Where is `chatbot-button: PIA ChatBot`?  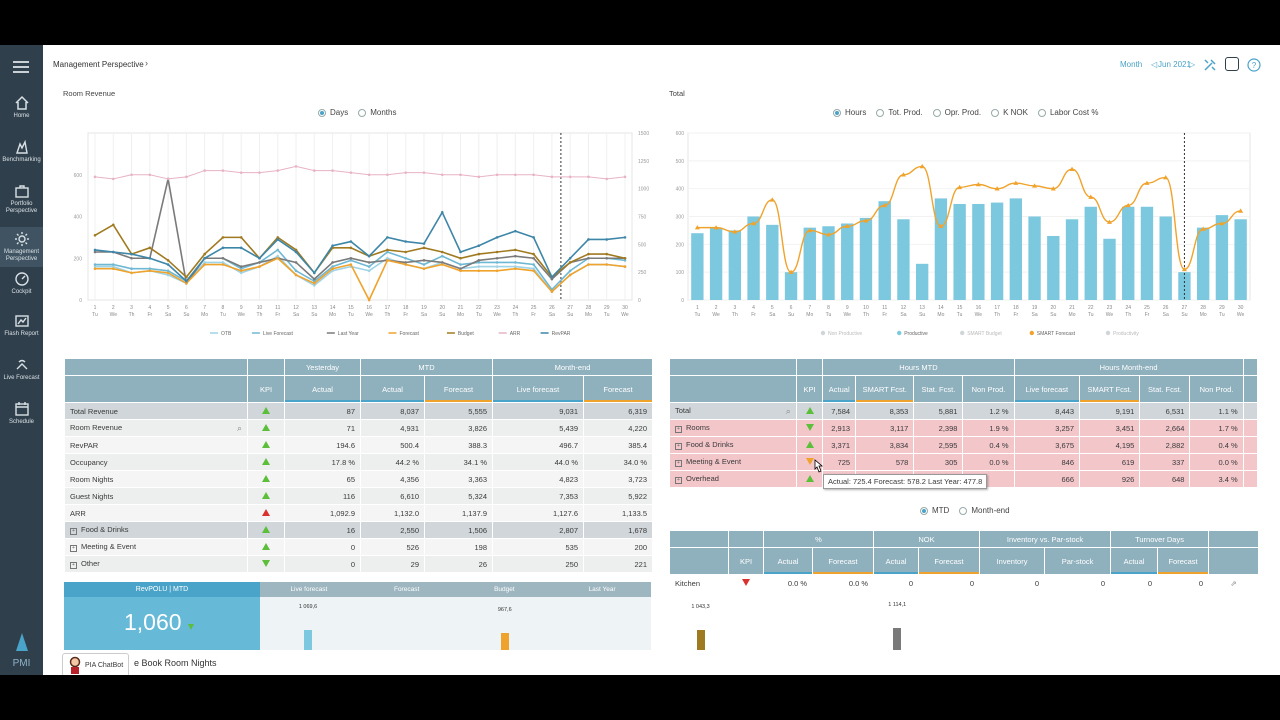
chatbot-button: PIA ChatBot is located at coordinates (96, 664).